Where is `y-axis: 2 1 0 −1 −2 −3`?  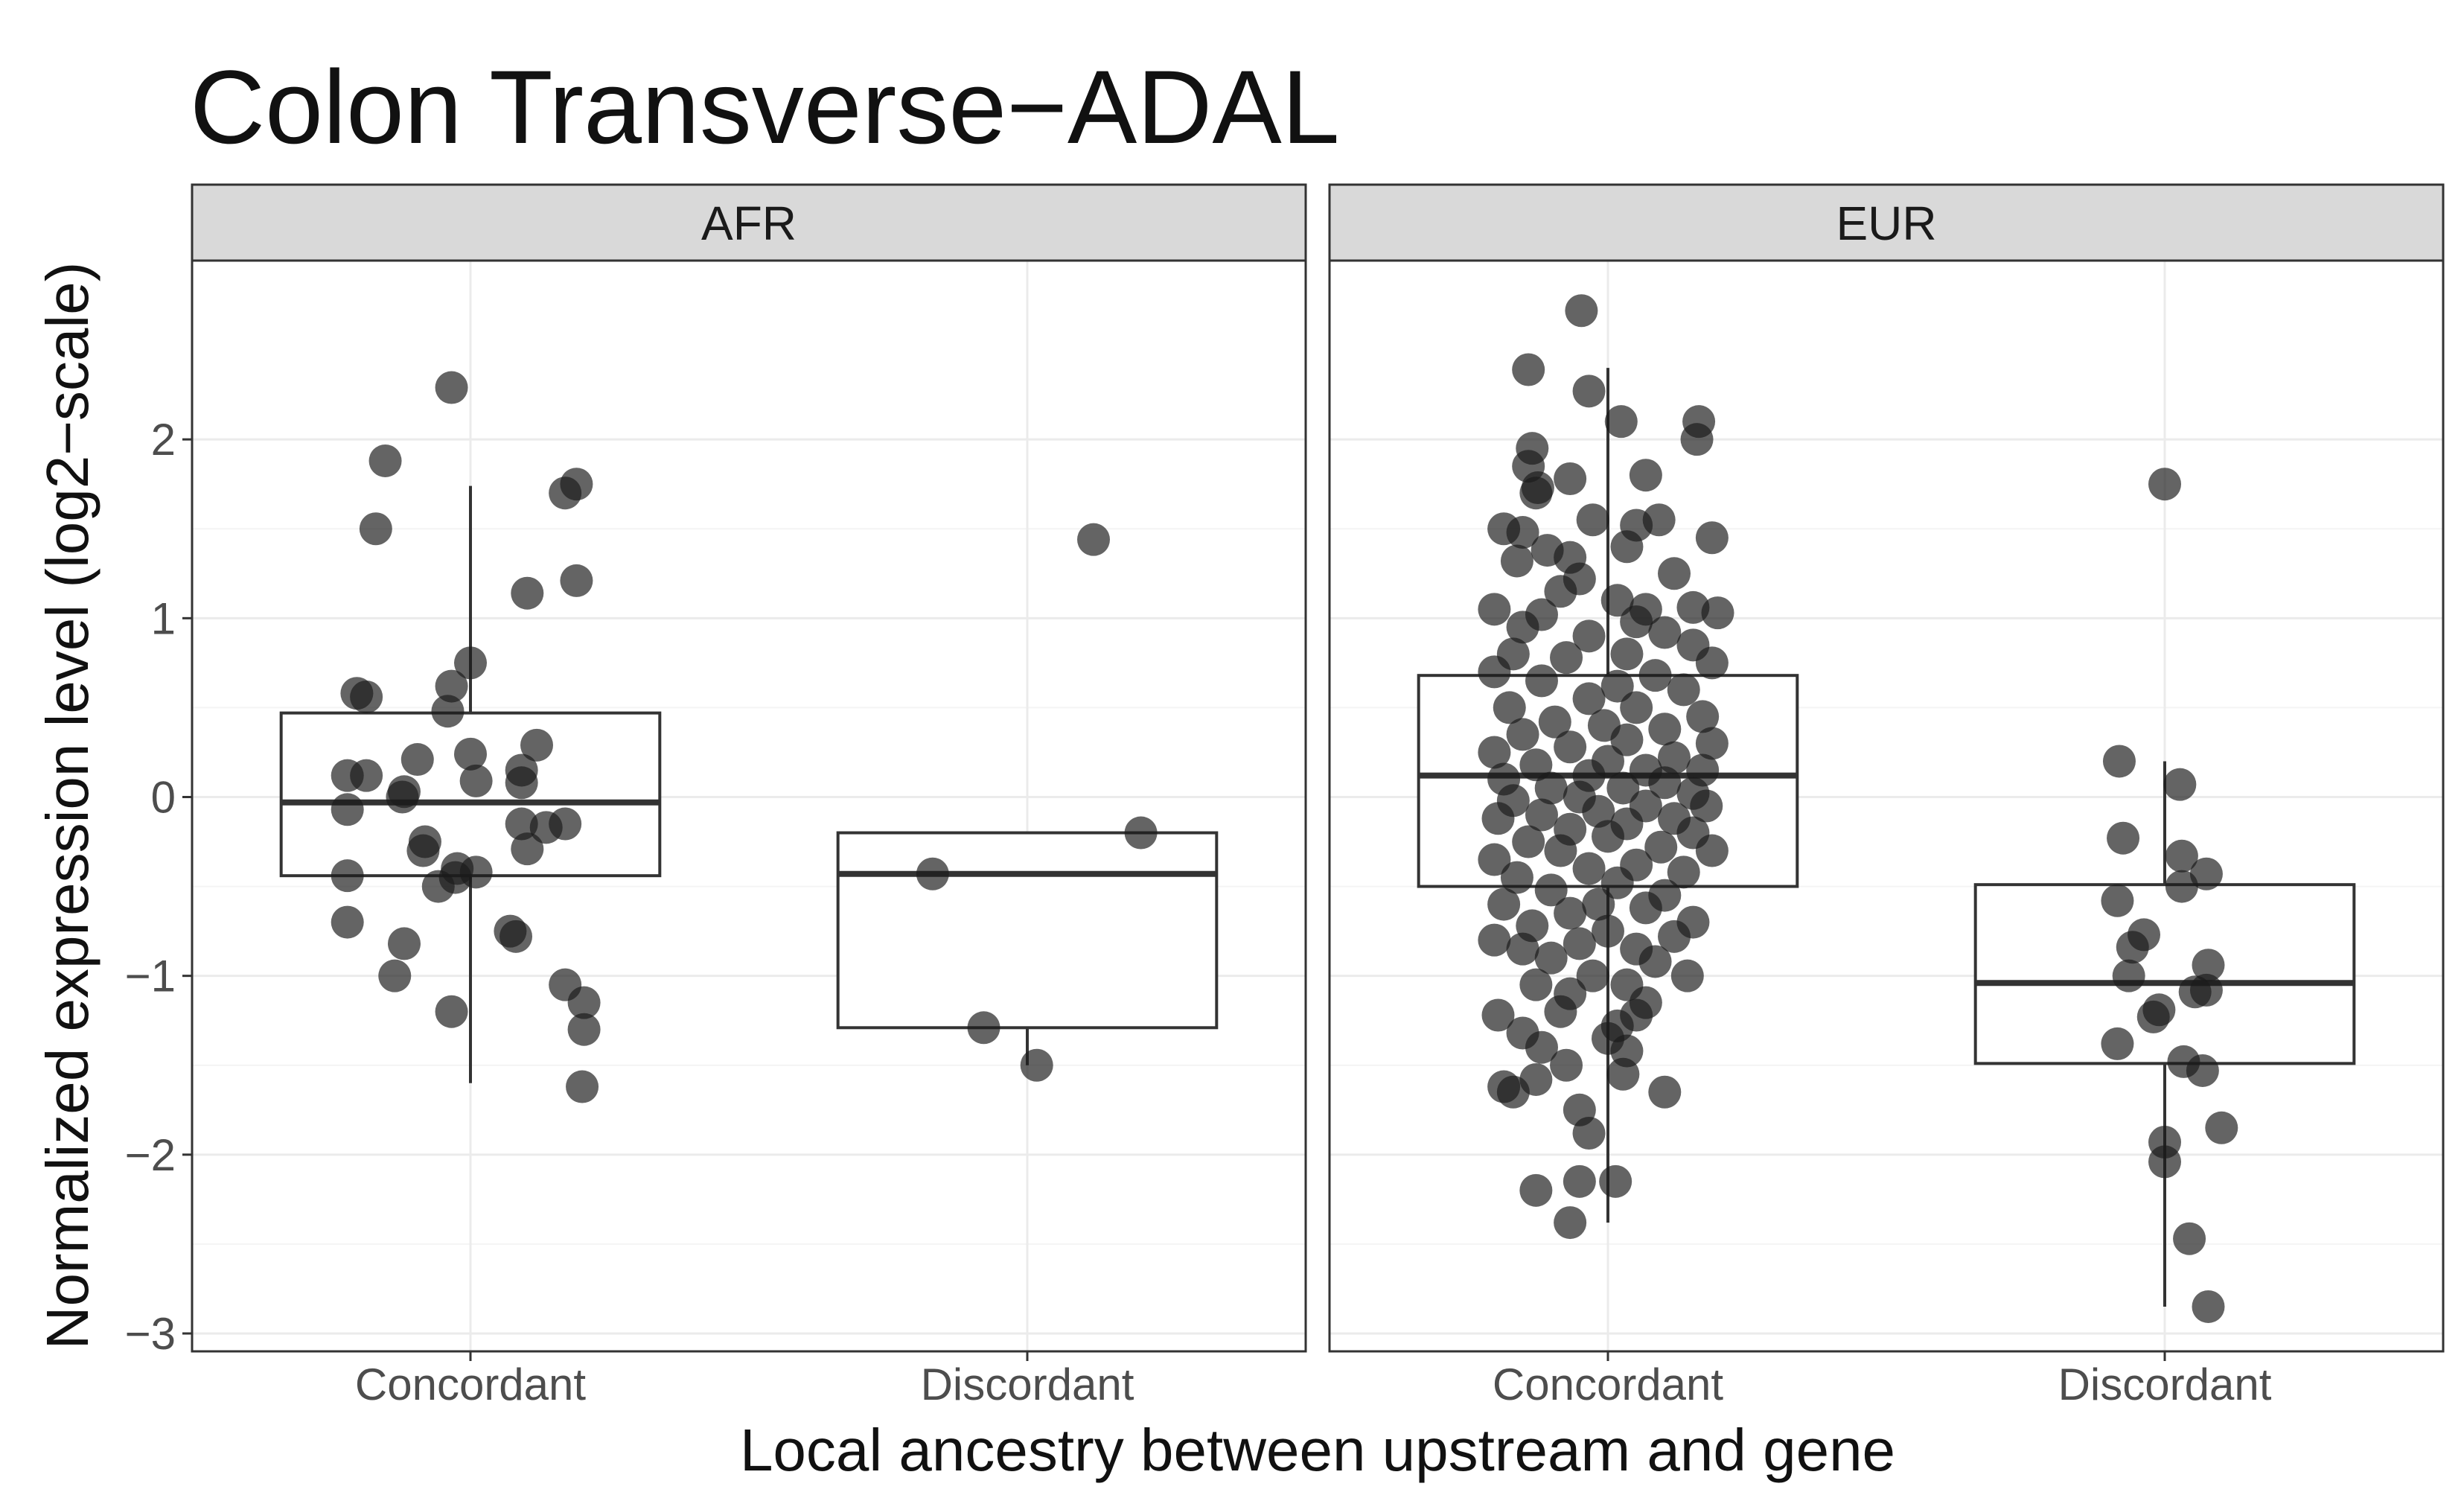 y-axis: 2 1 0 −1 −2 −3 is located at coordinates (158, 887).